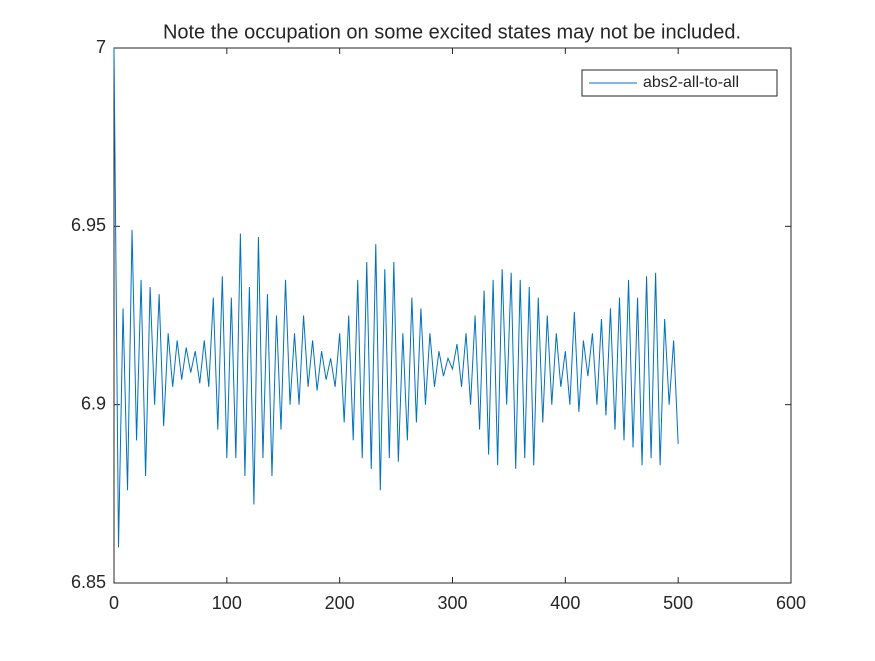 This screenshot has width=875, height=661. What do you see at coordinates (93, 403) in the screenshot?
I see `y-tick-label: 6.9` at bounding box center [93, 403].